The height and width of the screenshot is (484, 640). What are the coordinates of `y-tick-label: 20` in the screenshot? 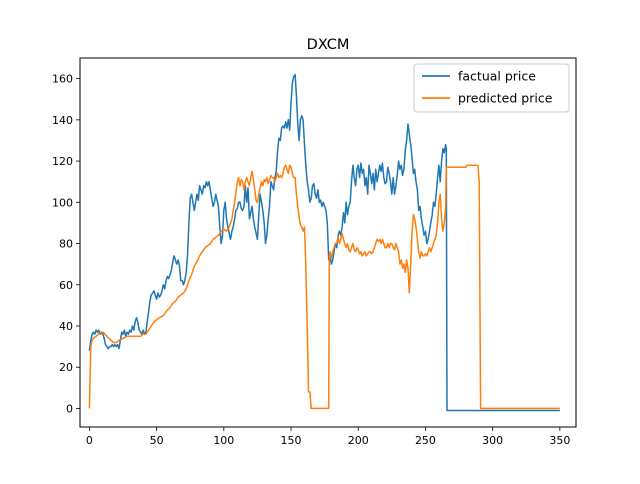 It's located at (66, 367).